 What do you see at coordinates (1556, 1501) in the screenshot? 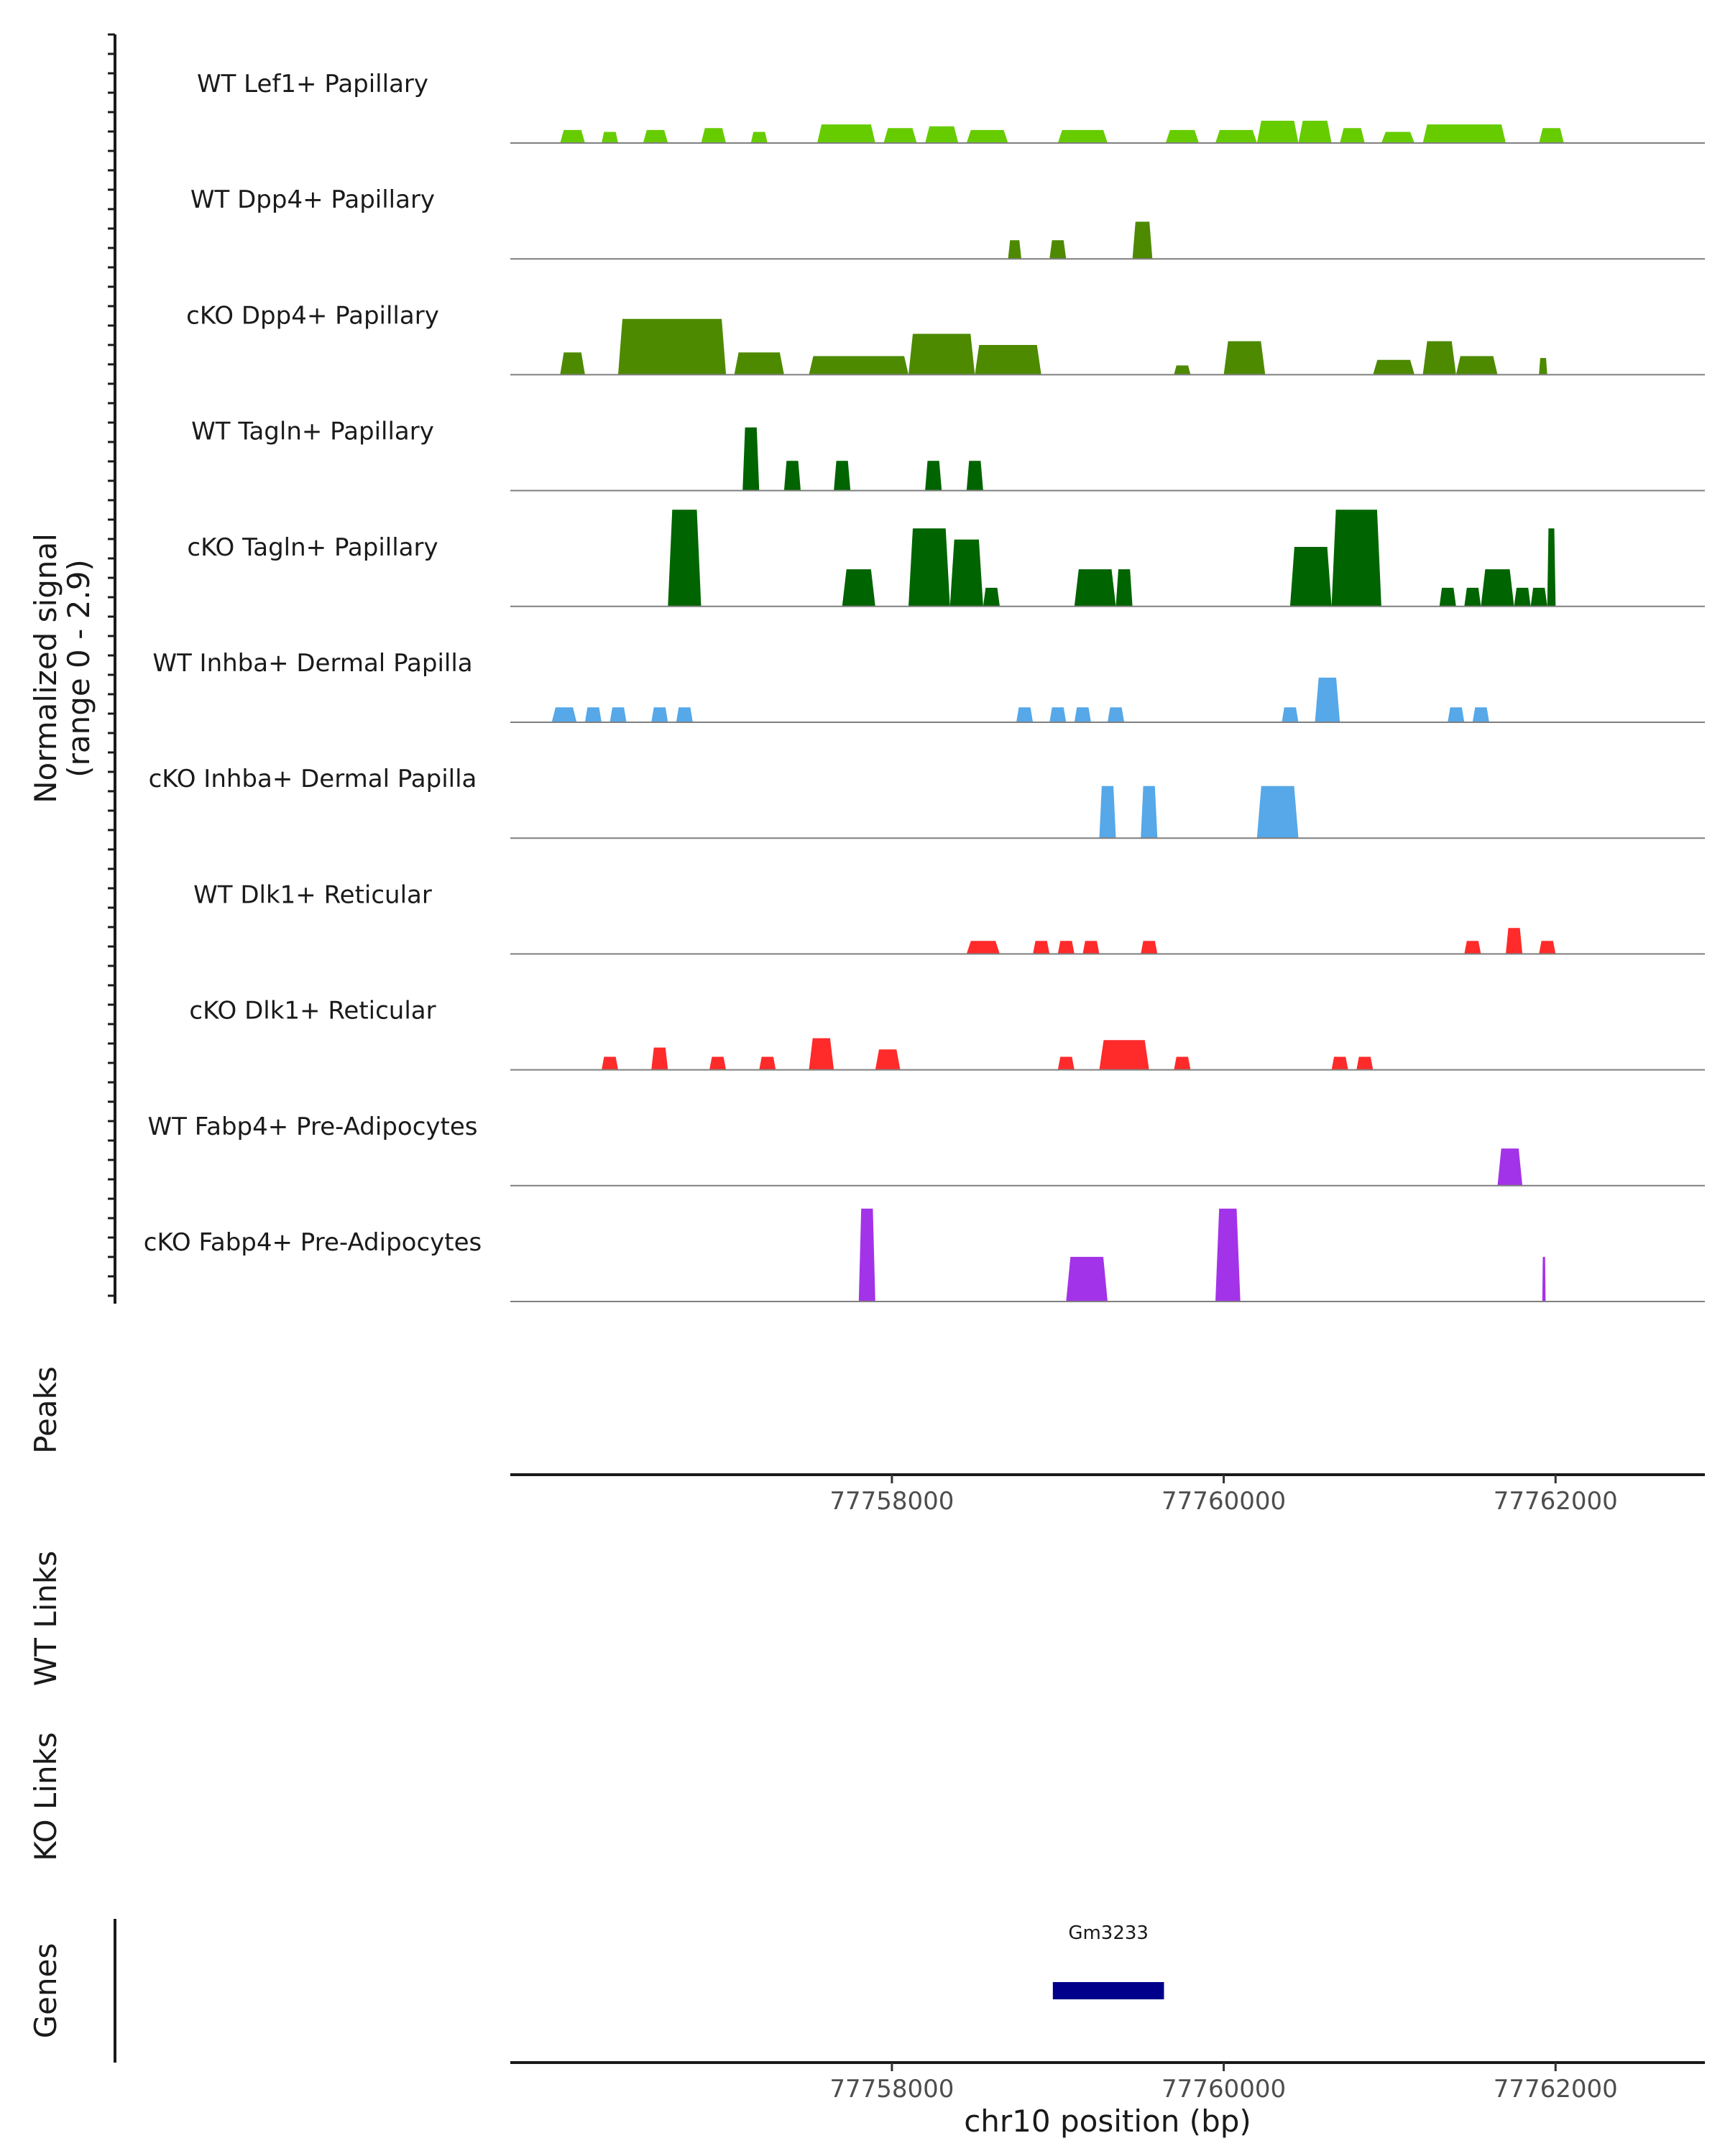
I see `x-tick-label: 77762000` at bounding box center [1556, 1501].